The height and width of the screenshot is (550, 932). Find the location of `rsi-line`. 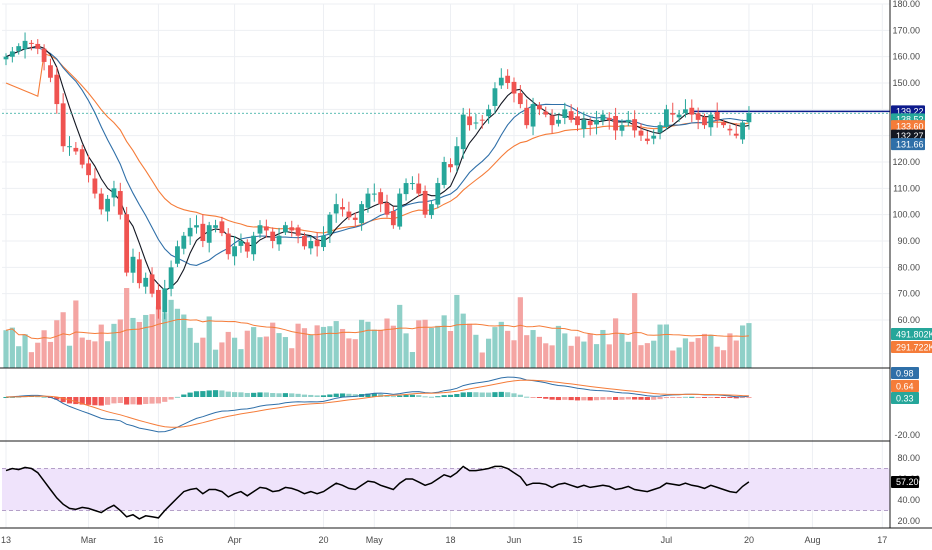

rsi-line is located at coordinates (377, 492).